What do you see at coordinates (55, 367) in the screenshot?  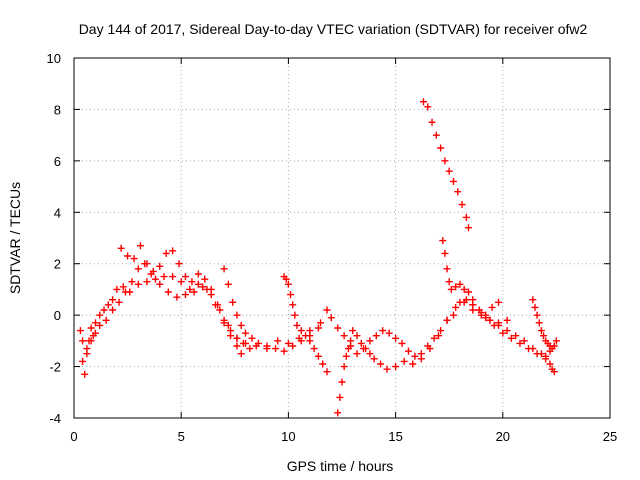 I see `y-tick-label: -2` at bounding box center [55, 367].